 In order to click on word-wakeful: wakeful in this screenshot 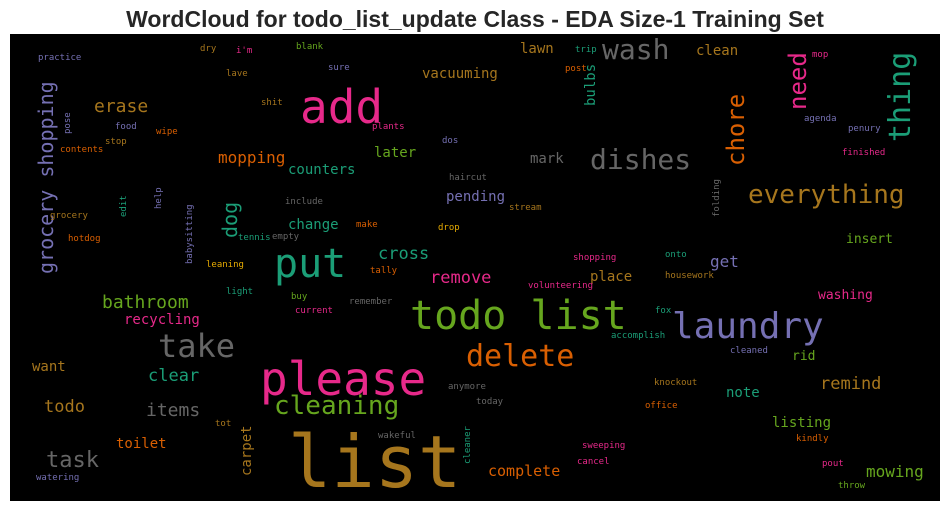, I will do `click(397, 436)`.